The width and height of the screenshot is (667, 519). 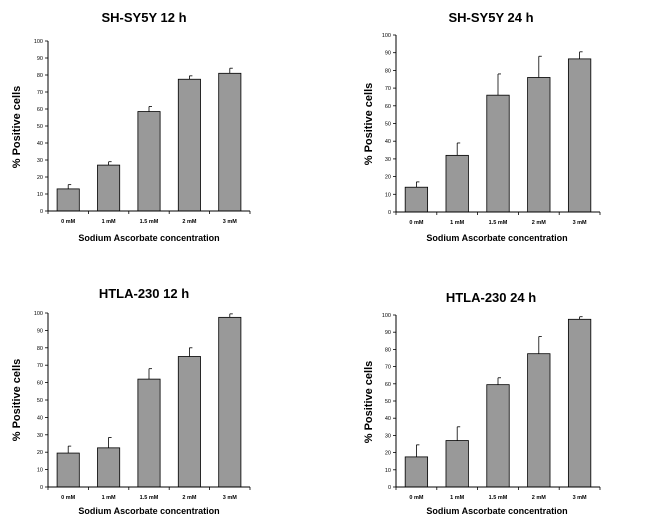 I want to click on chart-title: HTLA-230 24 h, so click(x=491, y=297).